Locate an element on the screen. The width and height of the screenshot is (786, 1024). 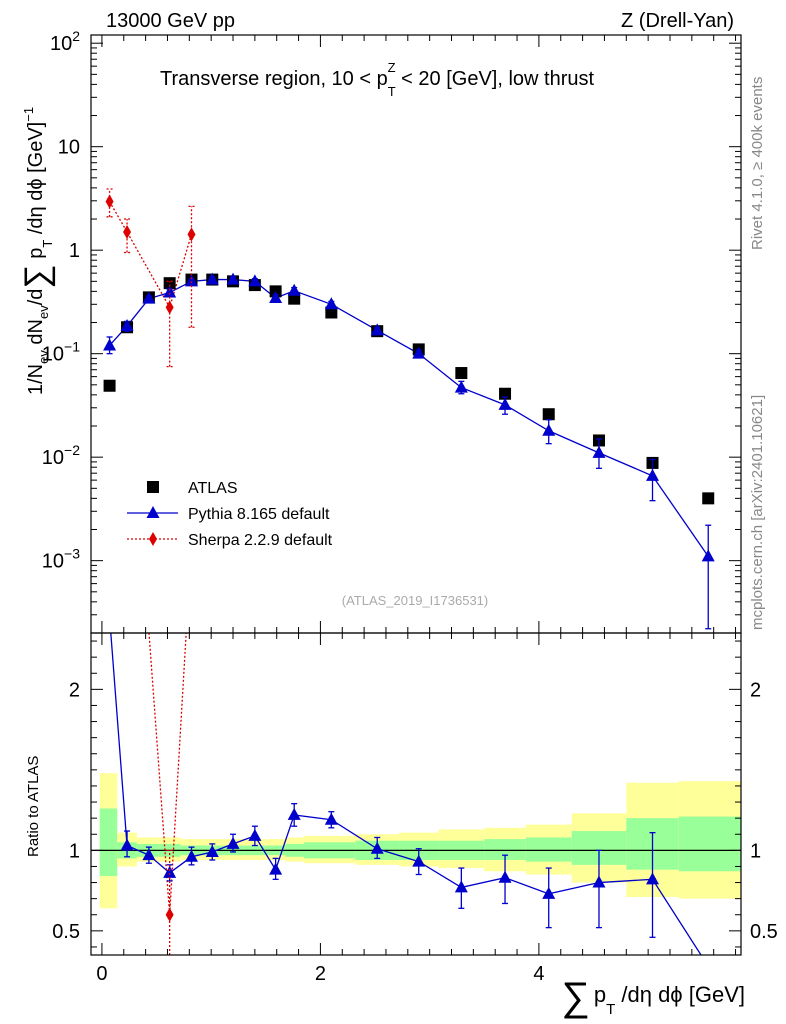
sherpa-ratio-point is located at coordinates (169, 914).